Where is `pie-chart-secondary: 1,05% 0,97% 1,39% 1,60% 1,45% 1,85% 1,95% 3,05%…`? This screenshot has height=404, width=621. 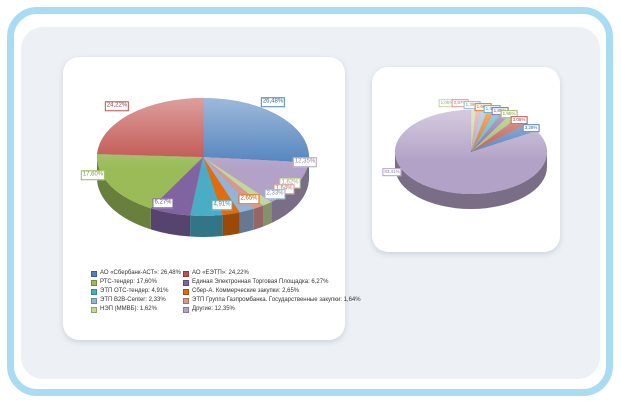
pie-chart-secondary: 1,05% 0,97% 1,39% 1,60% 1,45% 1,85% 1,95% 3,05%… is located at coordinates (466, 159).